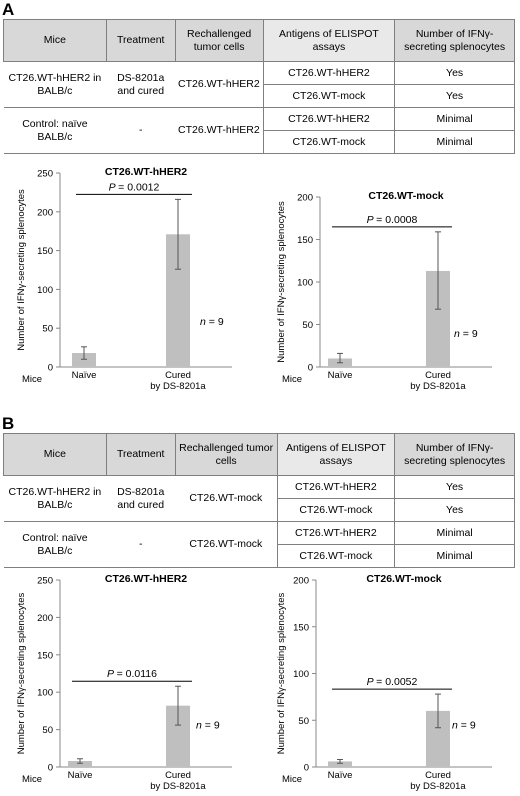  Describe the element at coordinates (134, 187) in the screenshot. I see `p-value-label: P = 0.0012` at that location.